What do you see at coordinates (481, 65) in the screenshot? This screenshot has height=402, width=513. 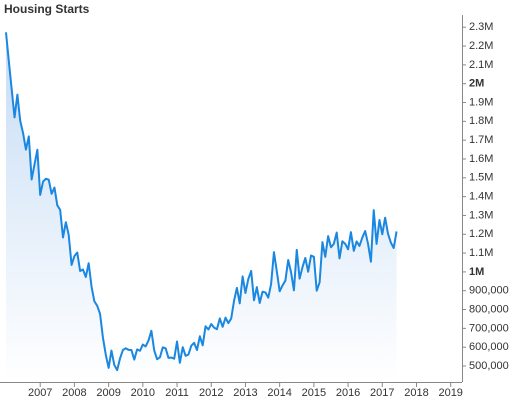 I see `y-tick-label: 2.1M` at bounding box center [481, 65].